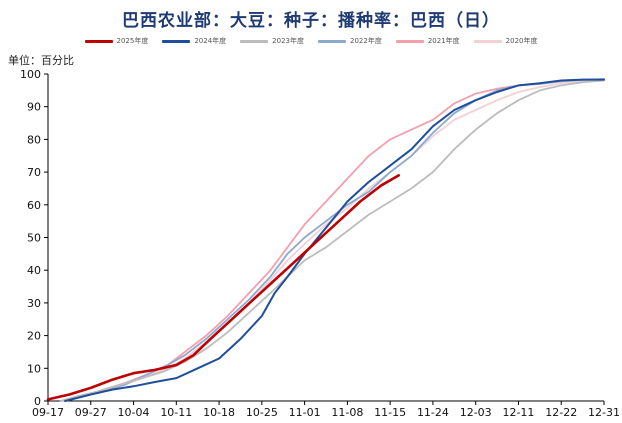 The width and height of the screenshot is (622, 423). I want to click on y-tick-label: 40, so click(34, 270).